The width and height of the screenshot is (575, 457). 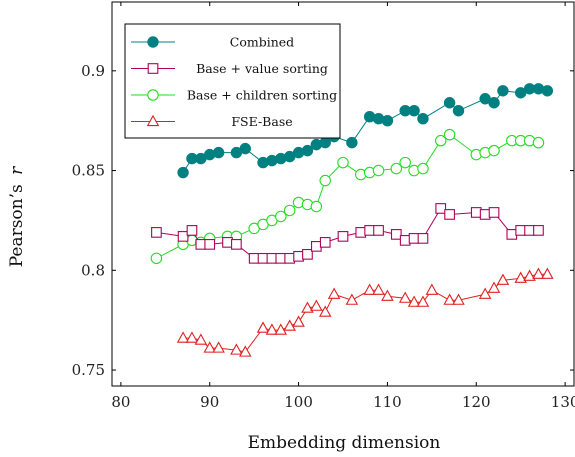 I want to click on legend-item: FSE-Base, so click(x=212, y=121).